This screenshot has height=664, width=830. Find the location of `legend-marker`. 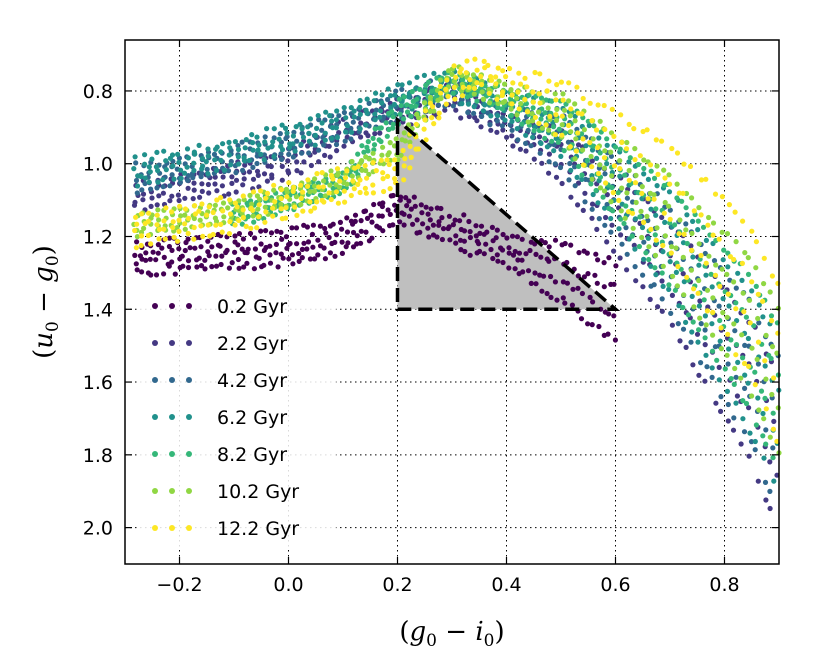

legend-marker is located at coordinates (189, 343).